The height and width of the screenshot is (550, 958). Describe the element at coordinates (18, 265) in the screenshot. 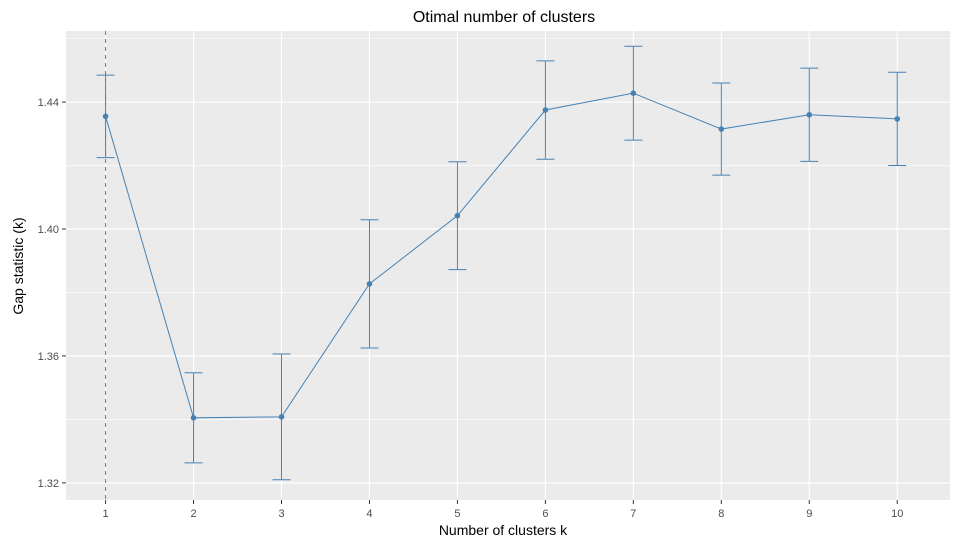

I see `y-axis-title: Gap statistic (k)` at that location.